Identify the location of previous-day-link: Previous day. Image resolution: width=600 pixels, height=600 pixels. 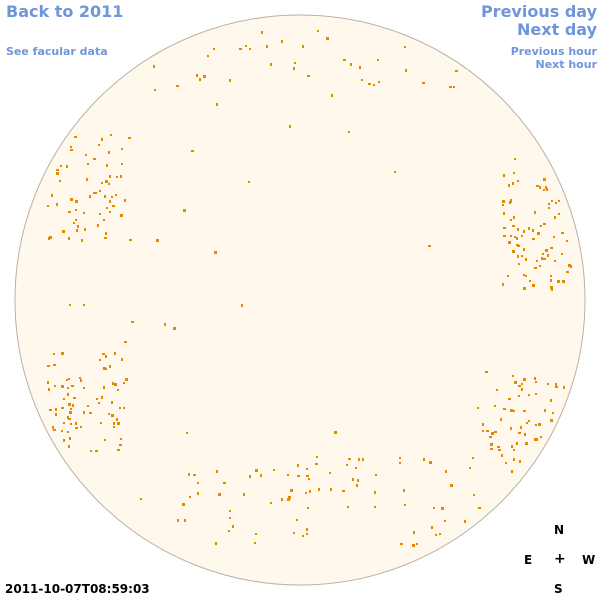
(538, 11).